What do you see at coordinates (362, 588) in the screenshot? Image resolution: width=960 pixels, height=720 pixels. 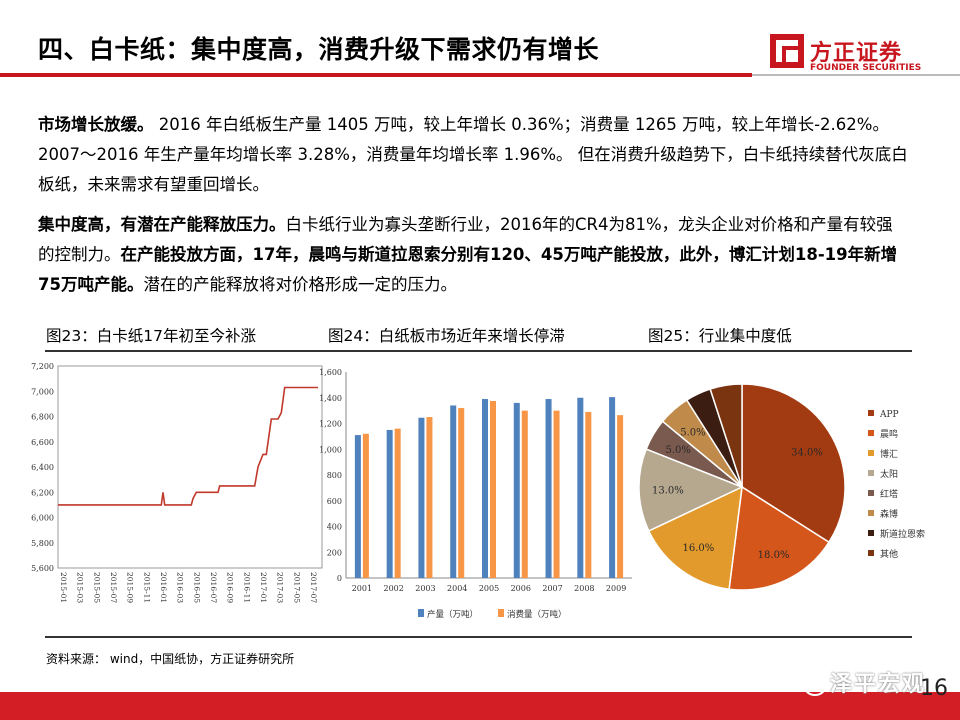 I see `bar-x-tick-label: 2001` at bounding box center [362, 588].